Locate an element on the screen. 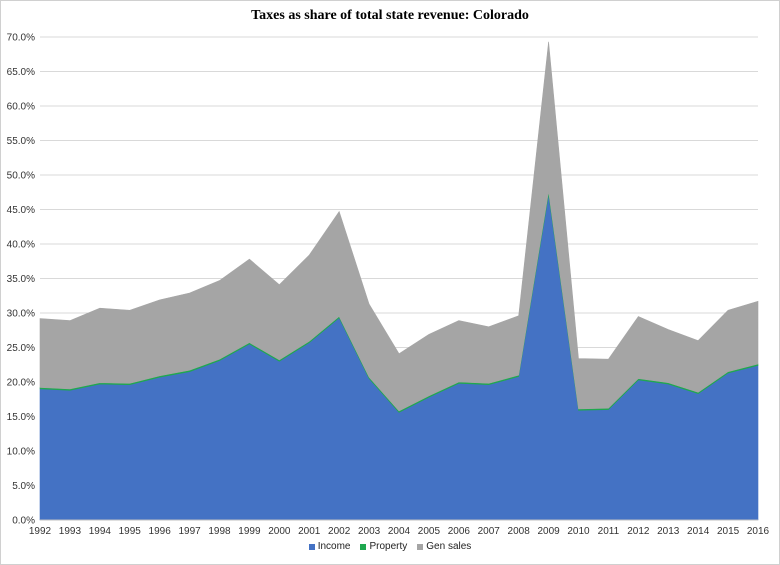 Image resolution: width=780 pixels, height=565 pixels. x-tick-label: 2016 is located at coordinates (758, 531).